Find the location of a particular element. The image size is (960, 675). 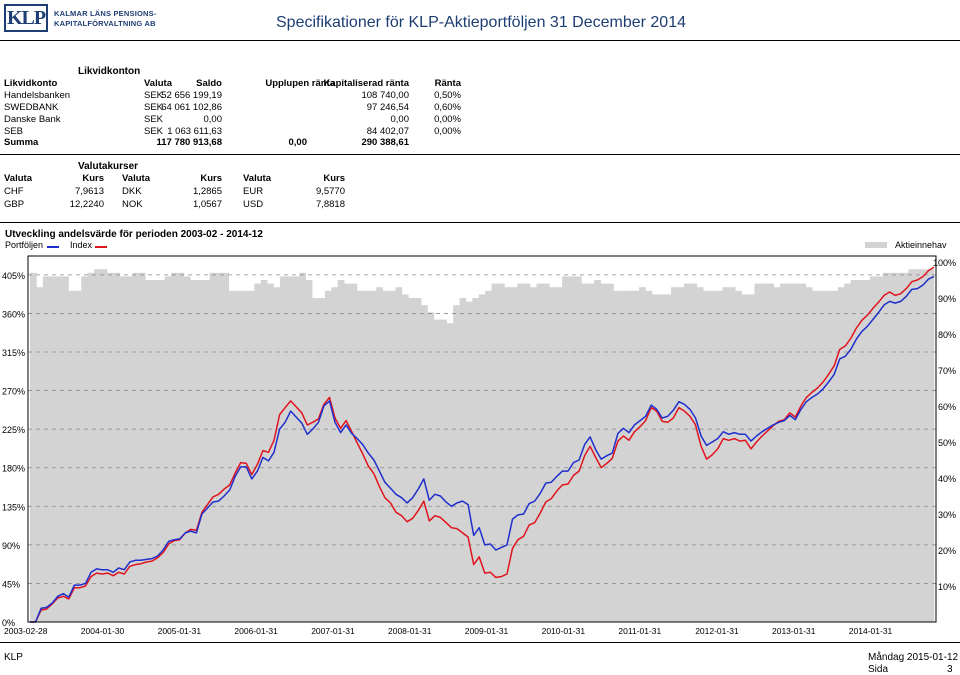

x-tick-label: 2012-01-31 is located at coordinates (717, 631).